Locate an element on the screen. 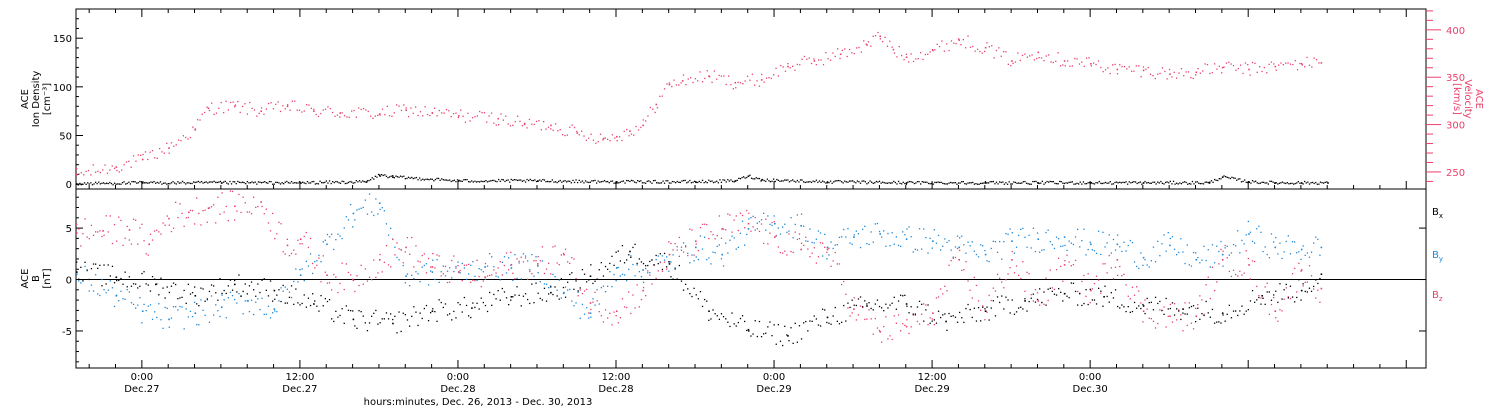  date-tick-label: Dec.27 is located at coordinates (141, 389).